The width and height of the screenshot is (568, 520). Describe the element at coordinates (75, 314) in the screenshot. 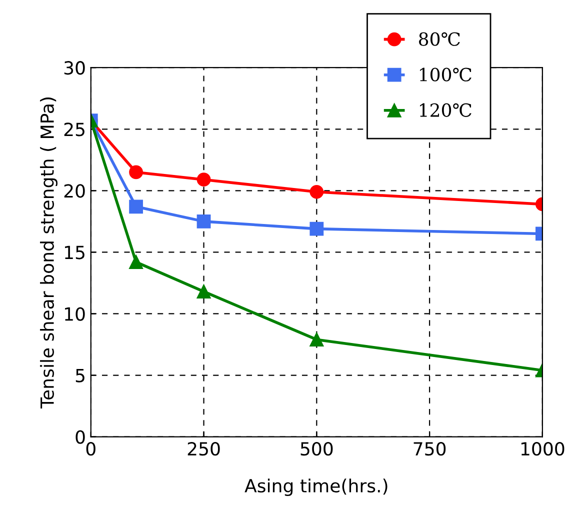

I see `y-tick-label: 10` at that location.